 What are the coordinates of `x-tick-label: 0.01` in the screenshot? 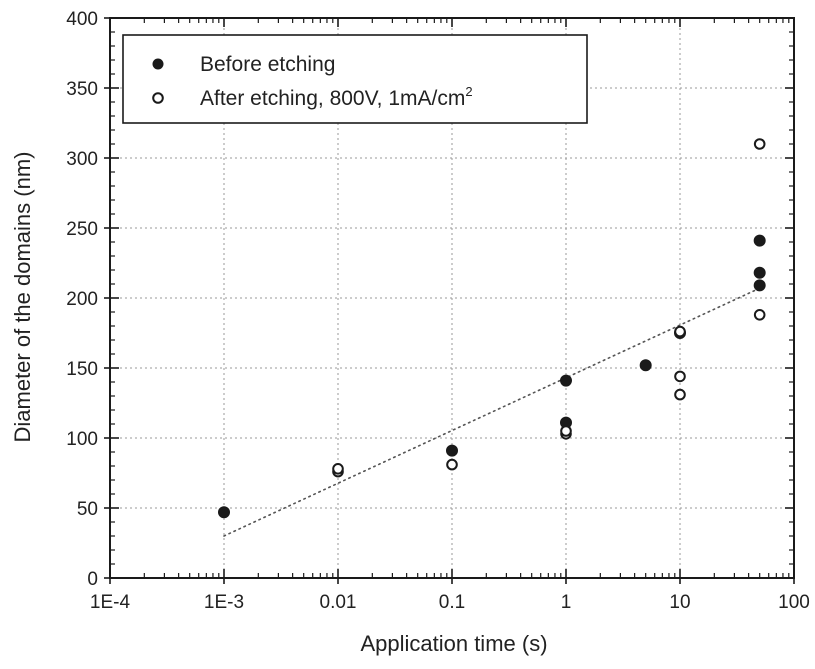 It's located at (338, 602).